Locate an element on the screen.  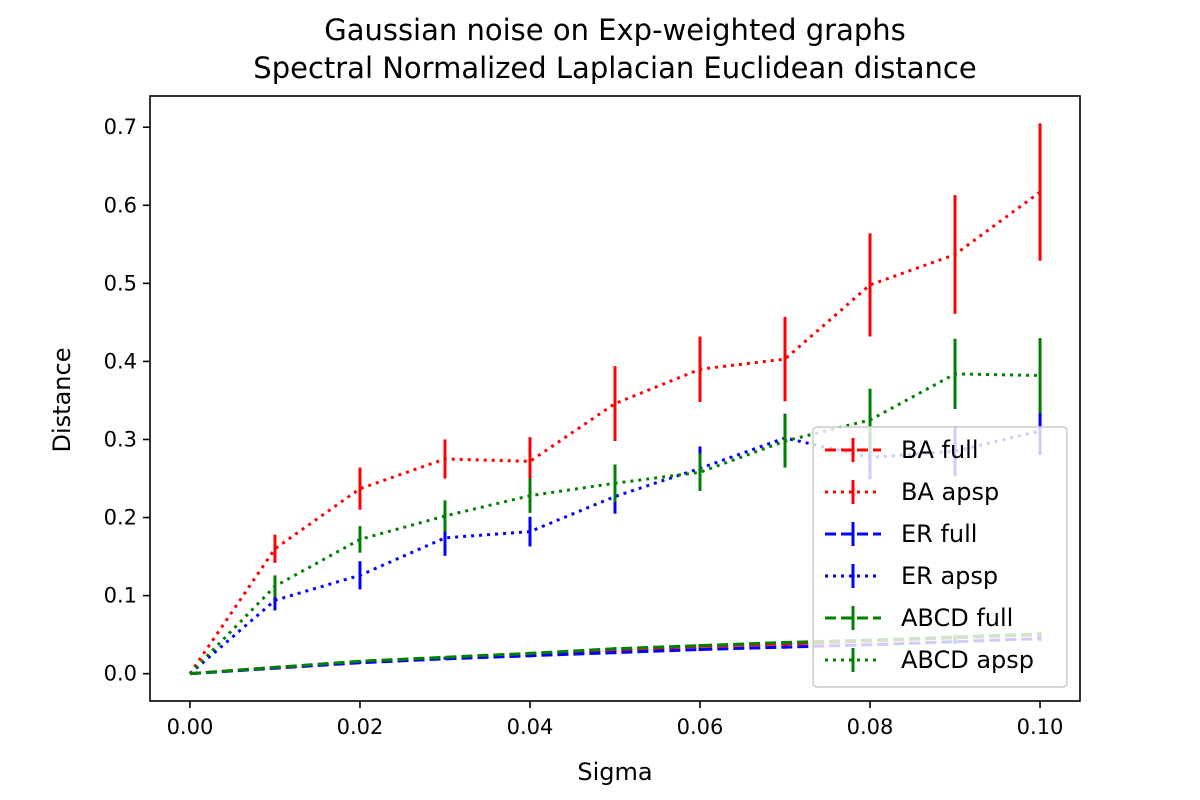
legend-entry: BA apsp is located at coordinates (912, 492).